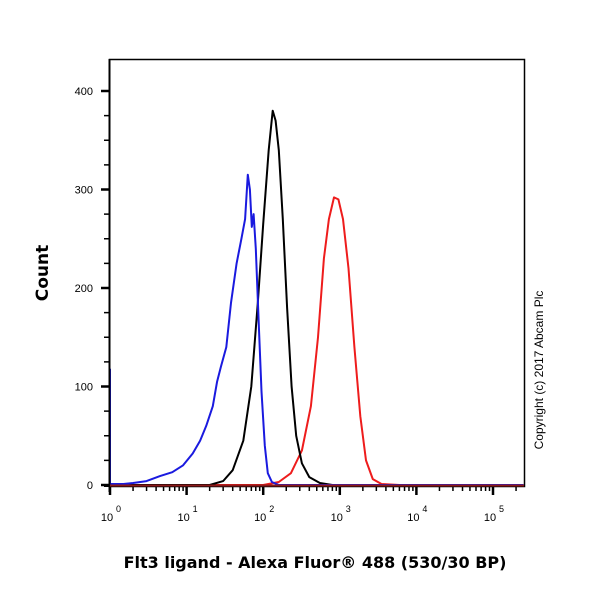 The width and height of the screenshot is (600, 600). I want to click on y-axis-label: Count, so click(43, 273).